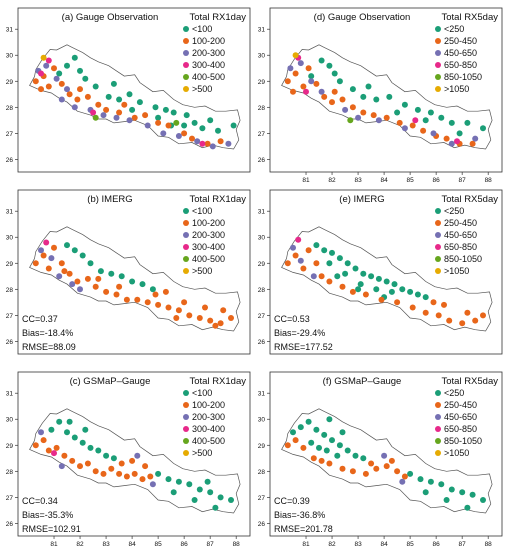 The width and height of the screenshot is (506, 550). Describe the element at coordinates (299, 515) in the screenshot. I see `stat-label: Bias=-36.8%` at that location.